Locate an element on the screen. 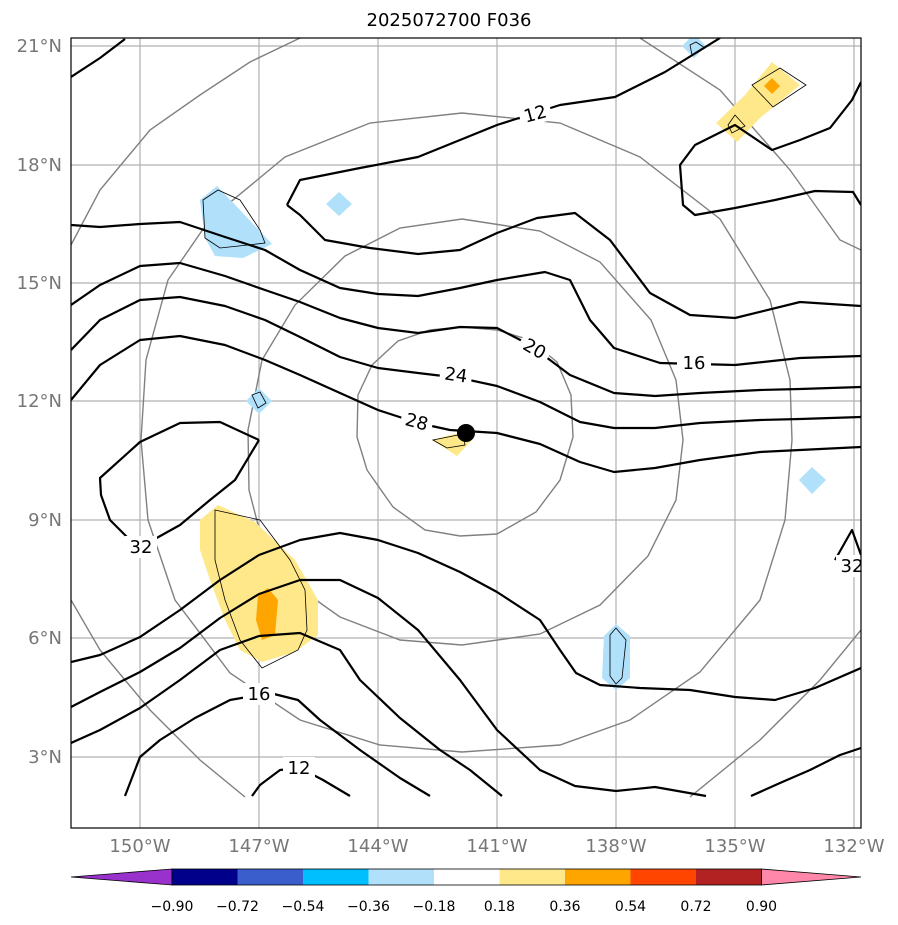 This screenshot has height=925, width=898. lon-label: 135°W is located at coordinates (734, 846).